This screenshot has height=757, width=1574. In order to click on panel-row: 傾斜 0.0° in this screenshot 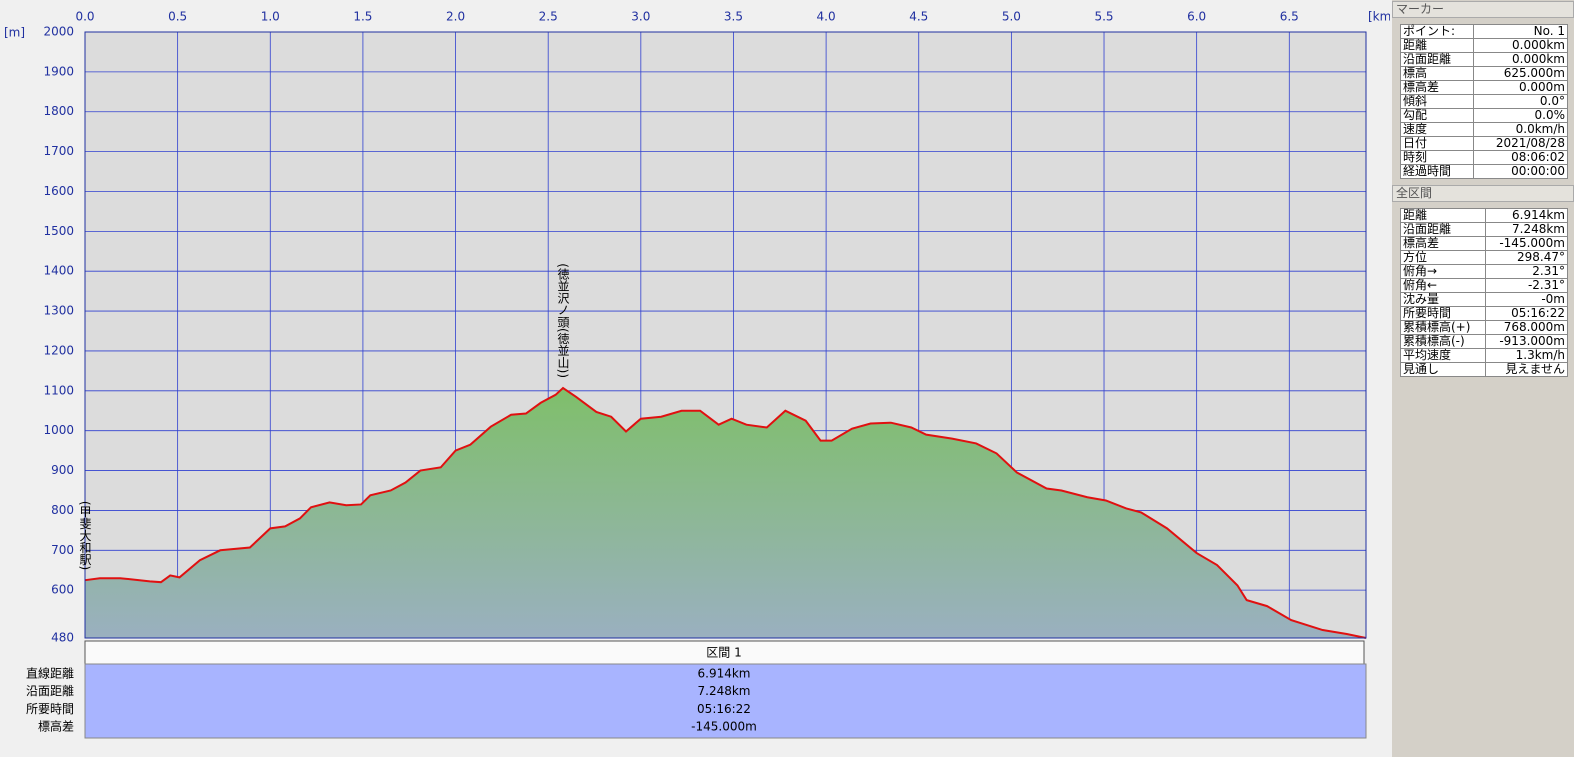, I will do `click(1484, 101)`.